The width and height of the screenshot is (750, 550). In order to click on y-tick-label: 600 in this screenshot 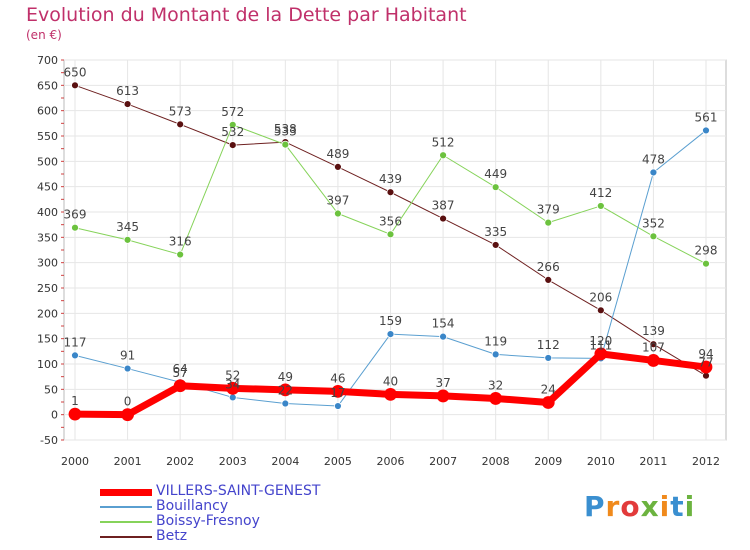, I will do `click(47, 111)`.